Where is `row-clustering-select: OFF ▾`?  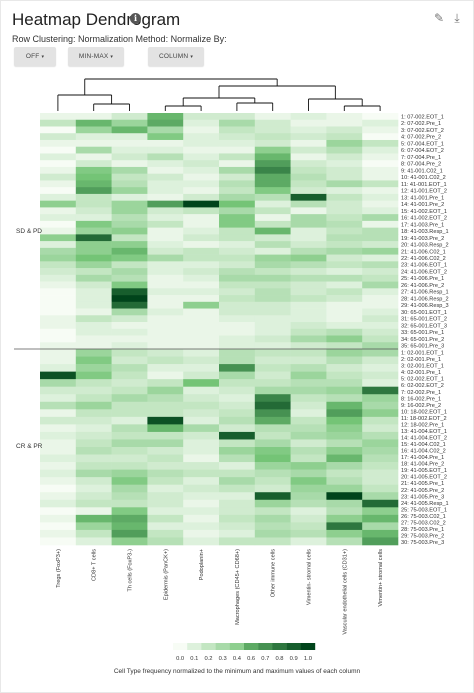
row-clustering-select: OFF ▾ is located at coordinates (35, 56).